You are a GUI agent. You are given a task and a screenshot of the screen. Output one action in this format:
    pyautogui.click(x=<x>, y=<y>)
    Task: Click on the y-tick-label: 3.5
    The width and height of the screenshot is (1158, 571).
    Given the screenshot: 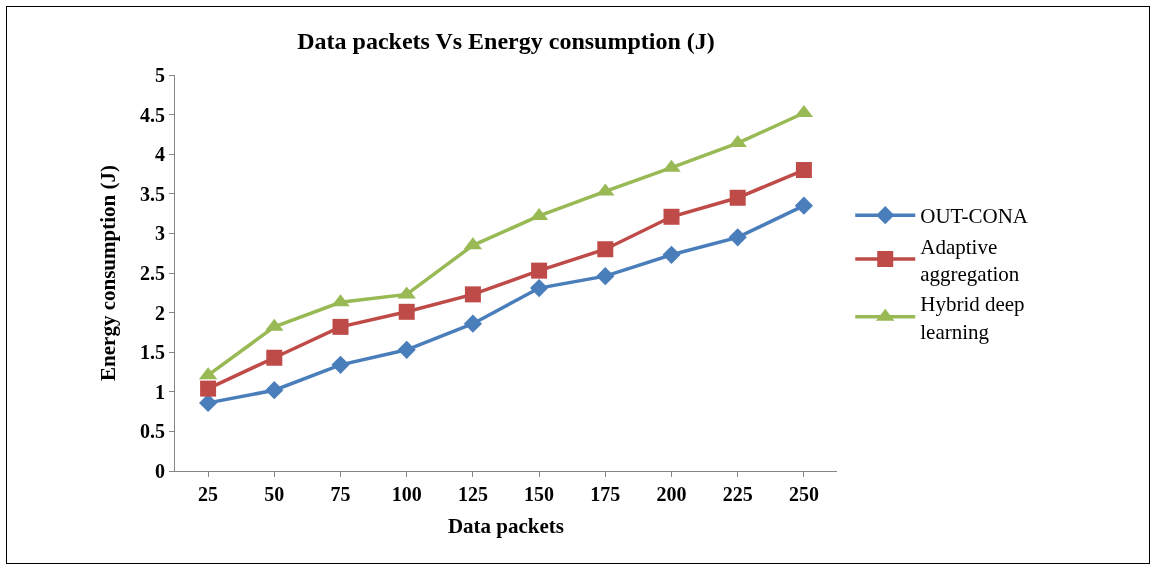 What is the action you would take?
    pyautogui.click(x=152, y=193)
    